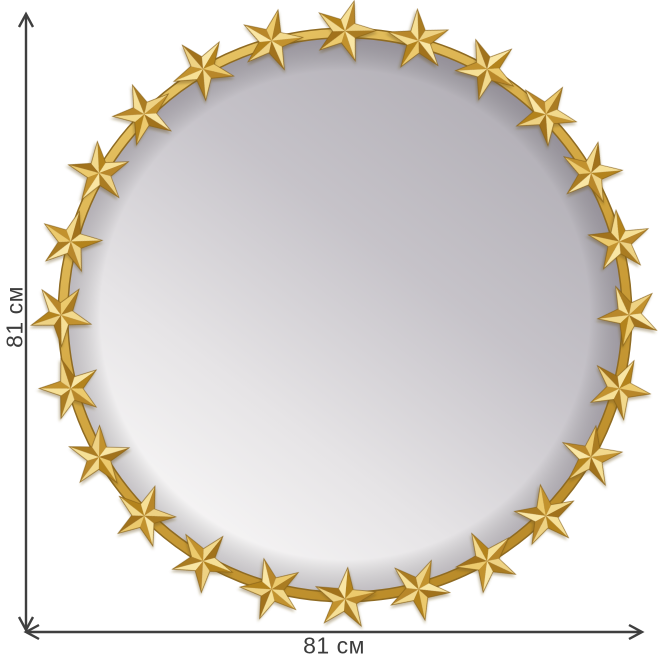 The height and width of the screenshot is (660, 661). Describe the element at coordinates (26, 19) in the screenshot. I see `height-arrowhead-top-icon` at that location.